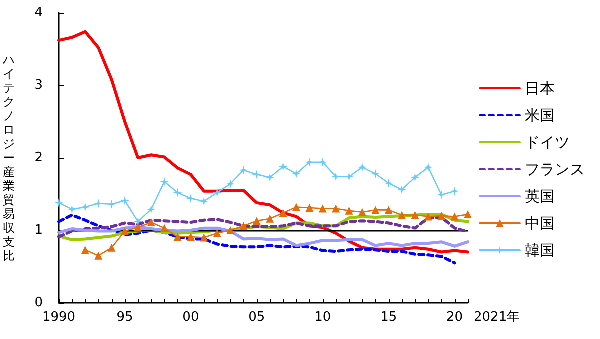 This screenshot has height=339, width=600. What do you see at coordinates (9, 158) in the screenshot?
I see `text: ハイテクノロジー産業貿易収支比` at bounding box center [9, 158].